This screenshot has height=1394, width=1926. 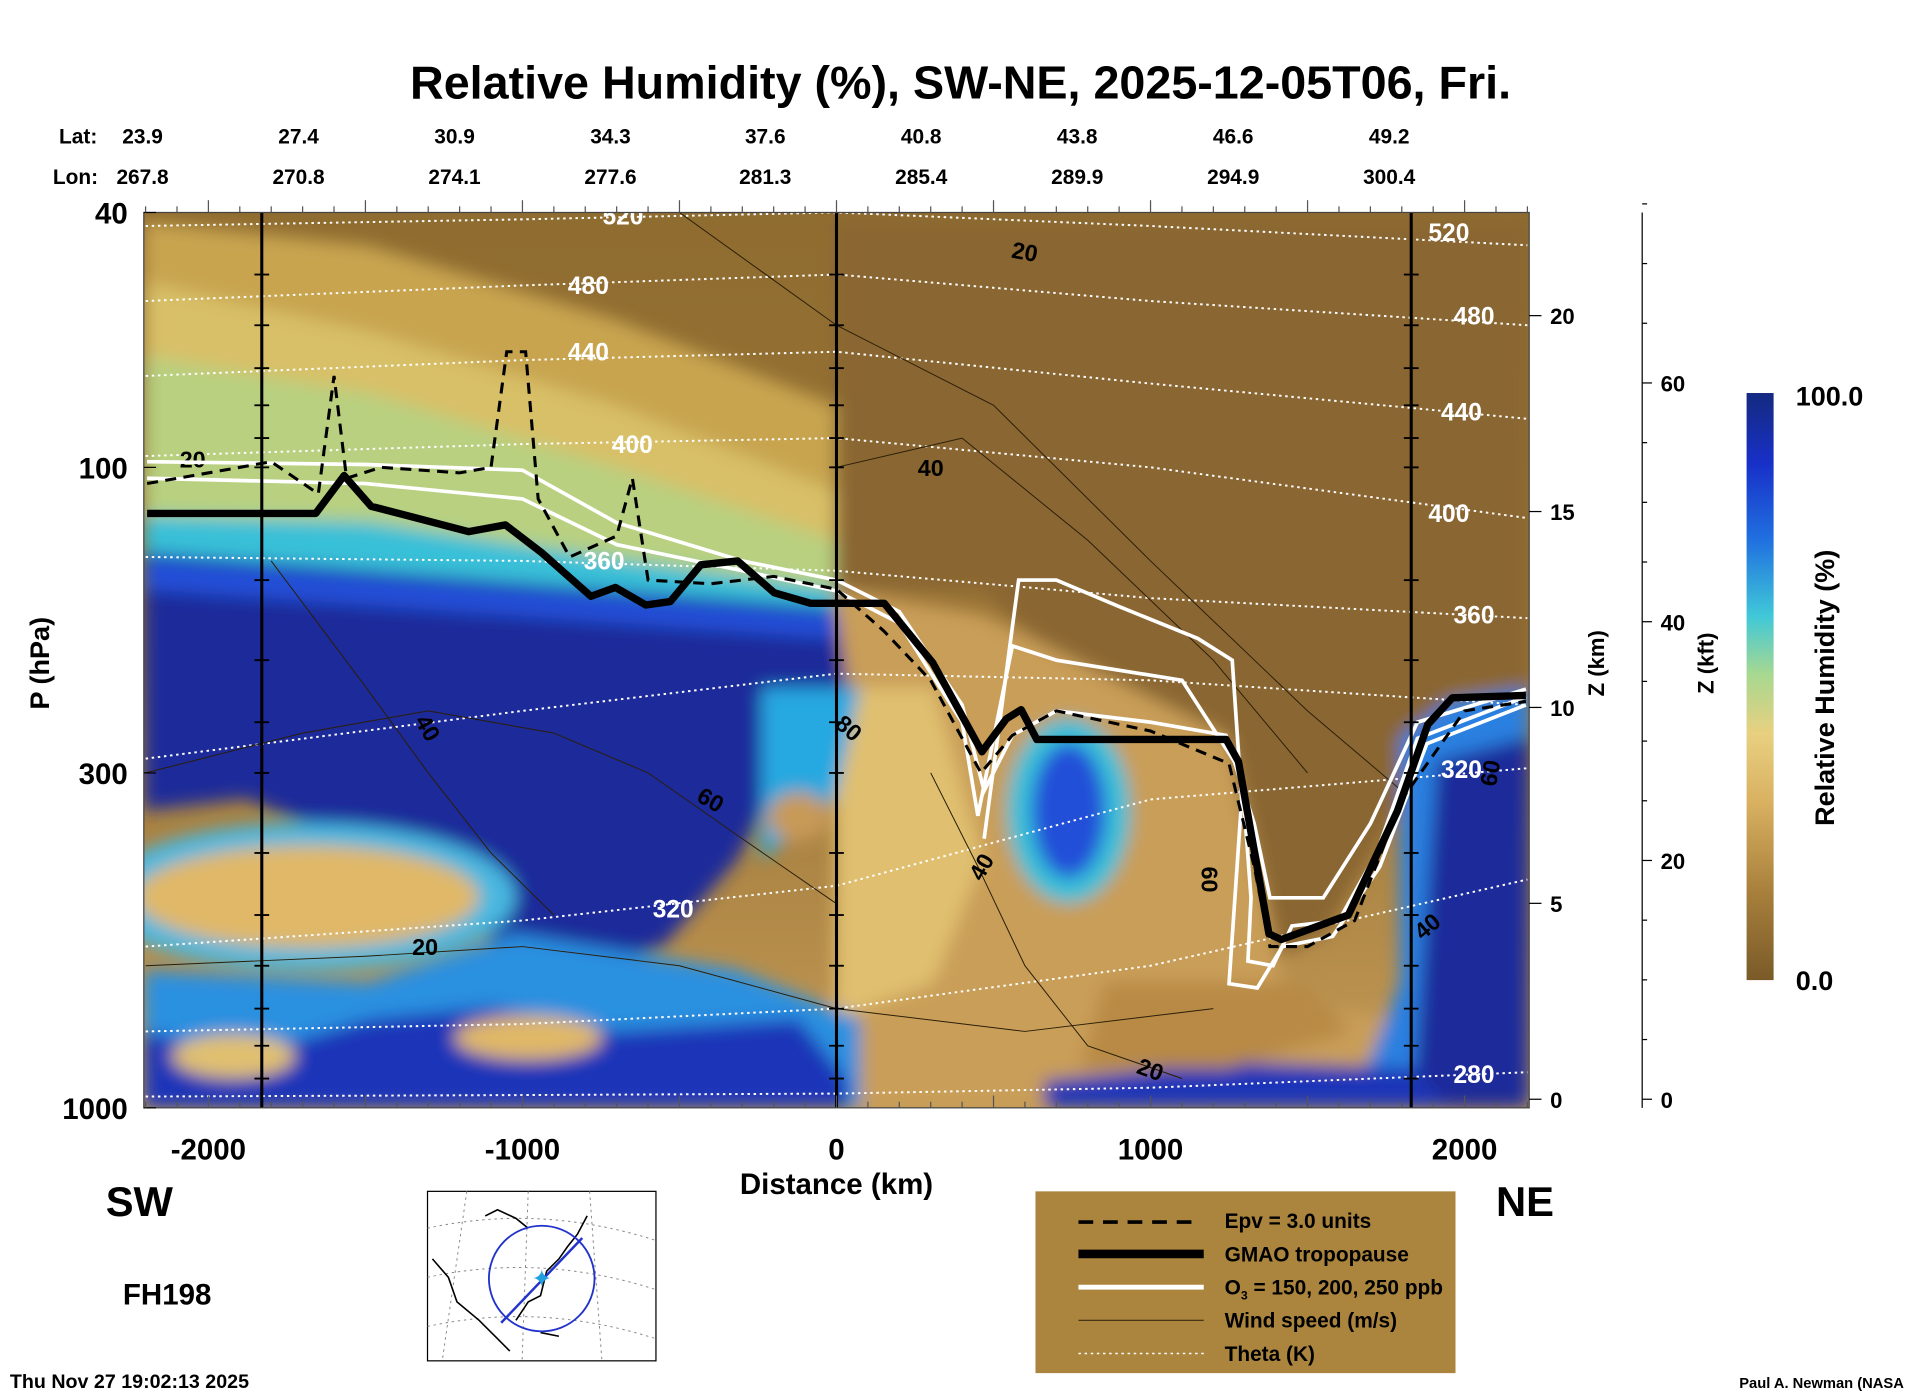 I want to click on legend-theta-label: Theta (K), so click(x=1270, y=1354).